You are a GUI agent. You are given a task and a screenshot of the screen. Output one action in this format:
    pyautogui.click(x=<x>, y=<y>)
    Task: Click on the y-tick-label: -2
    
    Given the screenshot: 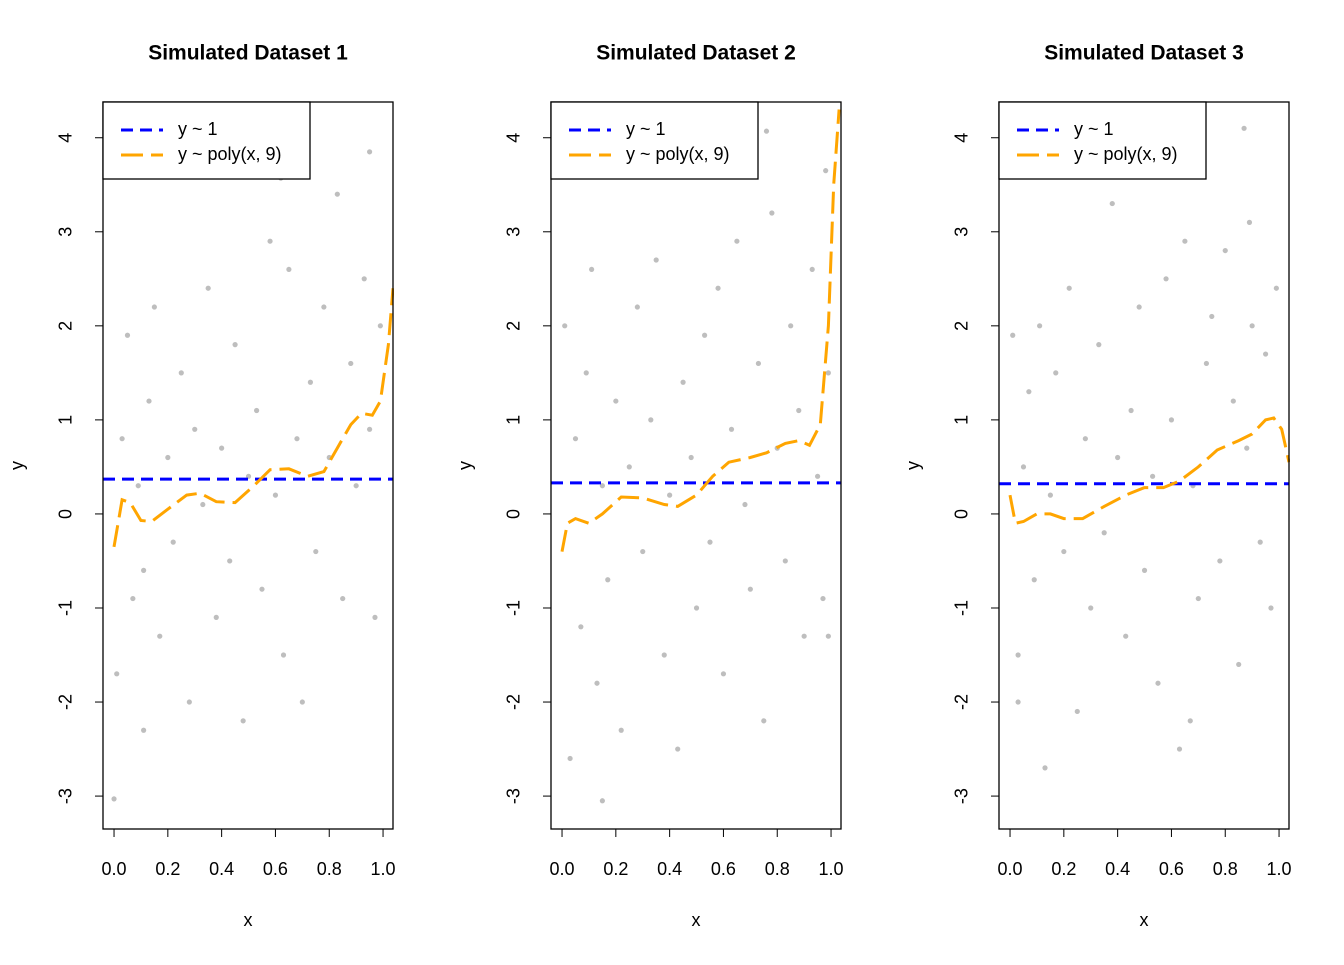 What is the action you would take?
    pyautogui.click(x=962, y=702)
    